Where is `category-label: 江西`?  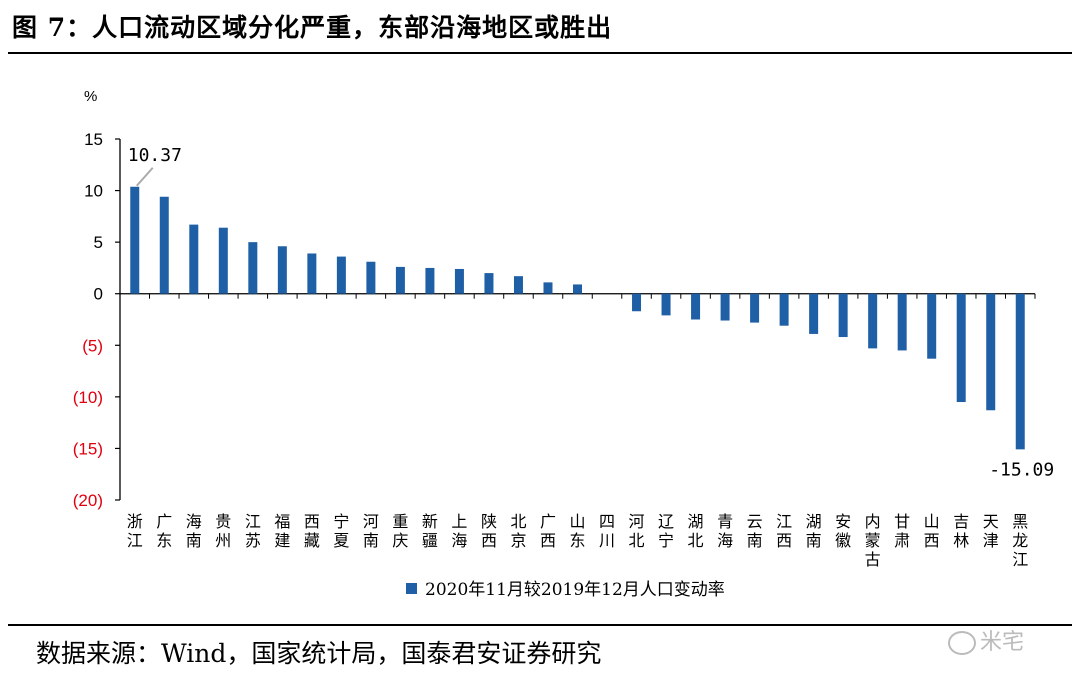
category-label: 江西 is located at coordinates (784, 531).